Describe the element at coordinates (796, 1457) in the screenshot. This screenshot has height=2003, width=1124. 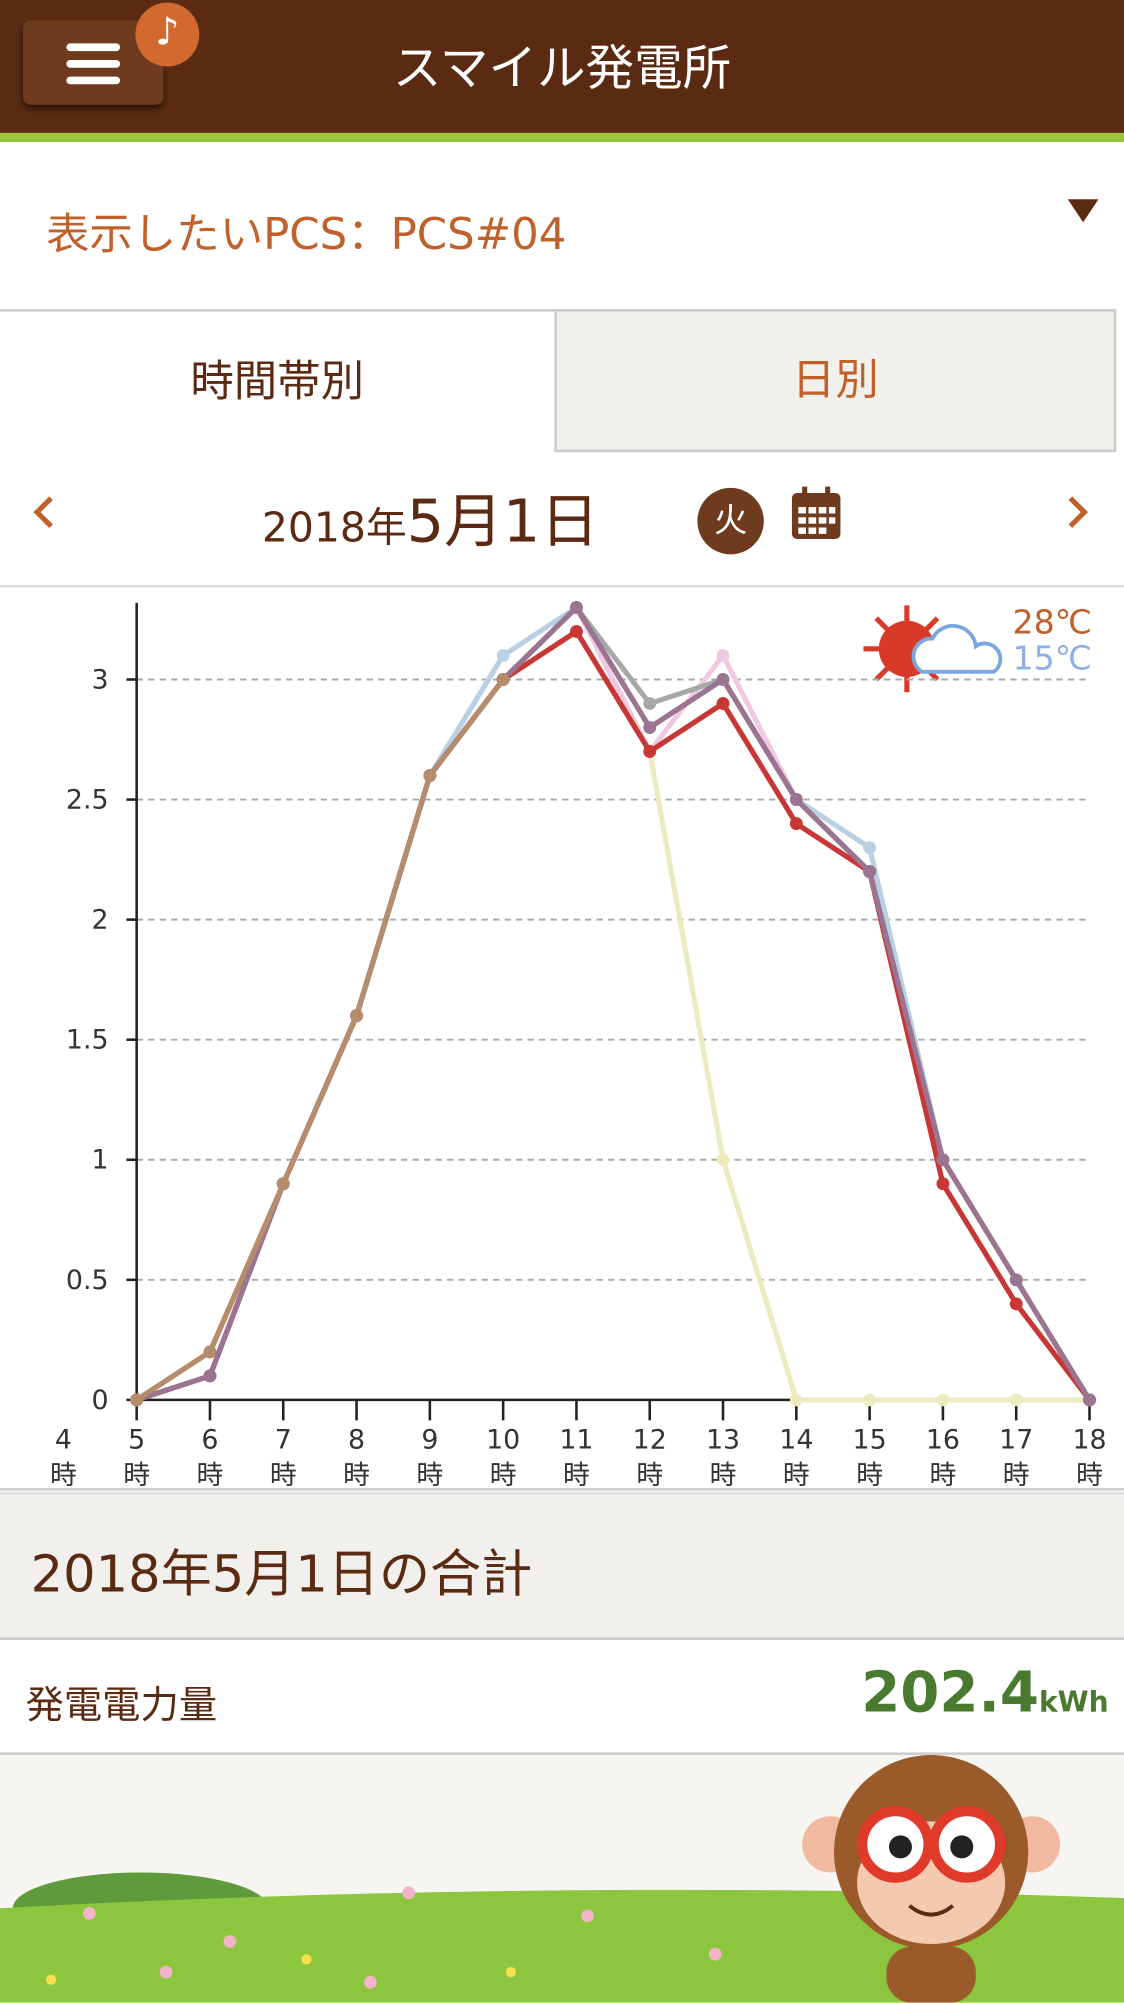
I see `x-tick-label: 14 時` at that location.